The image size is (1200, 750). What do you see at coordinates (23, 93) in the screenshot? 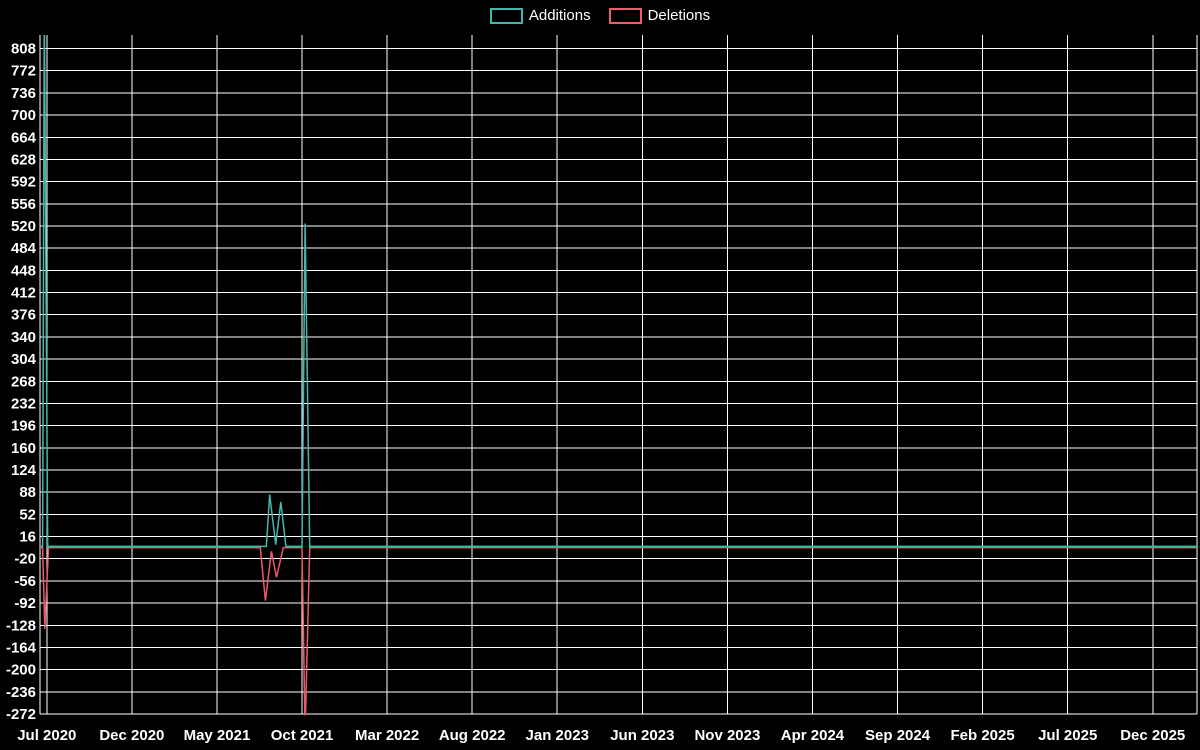
I see `y-axis-tick-label: 736` at bounding box center [23, 93].